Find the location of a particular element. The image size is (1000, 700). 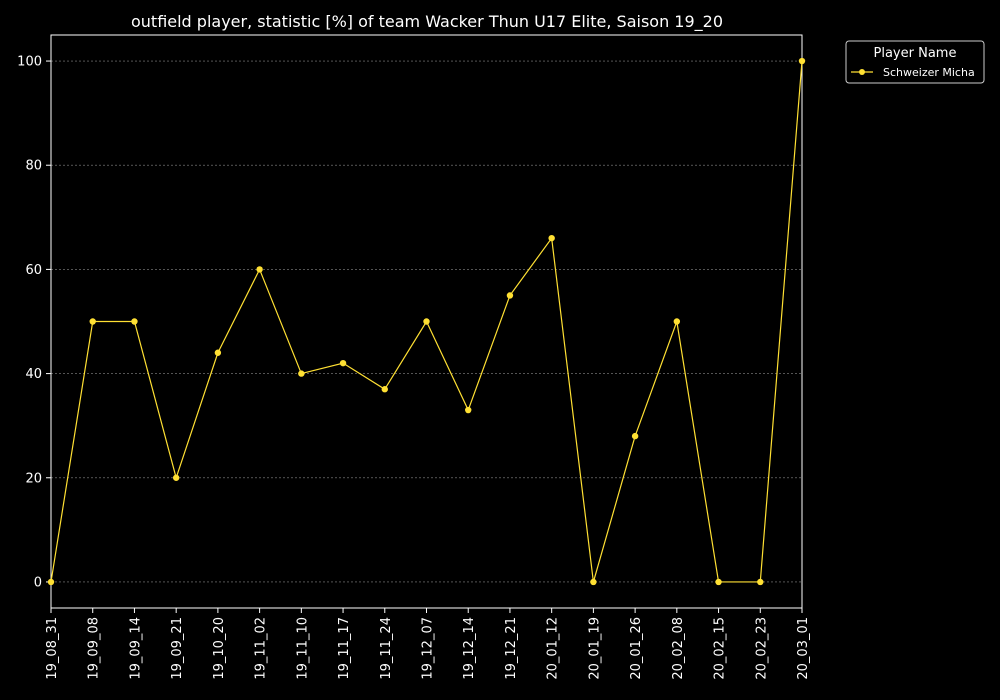

legend-frame is located at coordinates (915, 62).